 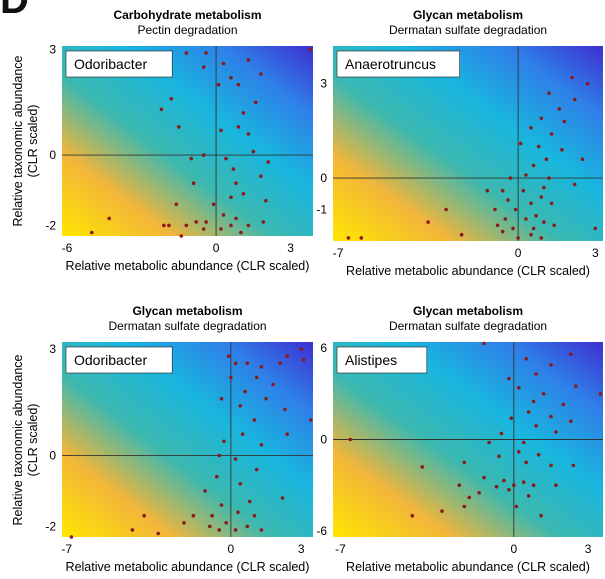 What do you see at coordinates (50, 526) in the screenshot?
I see `y-tick-label: -2` at bounding box center [50, 526].